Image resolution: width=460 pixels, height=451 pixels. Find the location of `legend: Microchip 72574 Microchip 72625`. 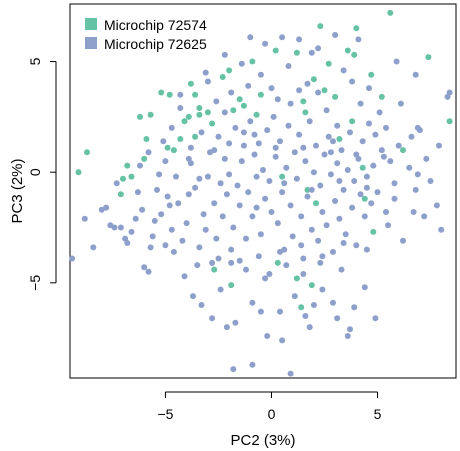

legend: Microchip 72574 Microchip 72625 is located at coordinates (146, 34).